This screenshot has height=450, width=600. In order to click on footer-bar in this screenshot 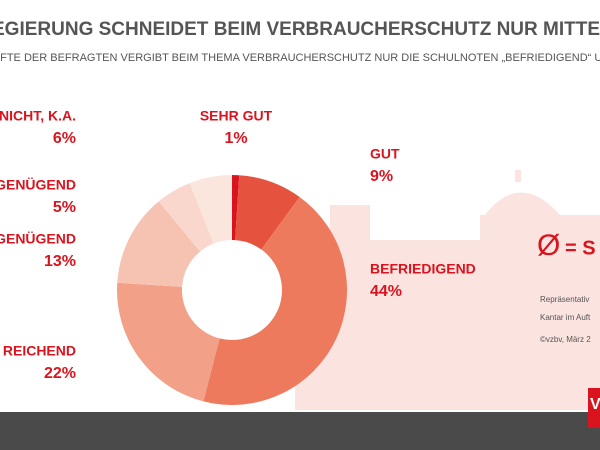, I will do `click(300, 431)`.